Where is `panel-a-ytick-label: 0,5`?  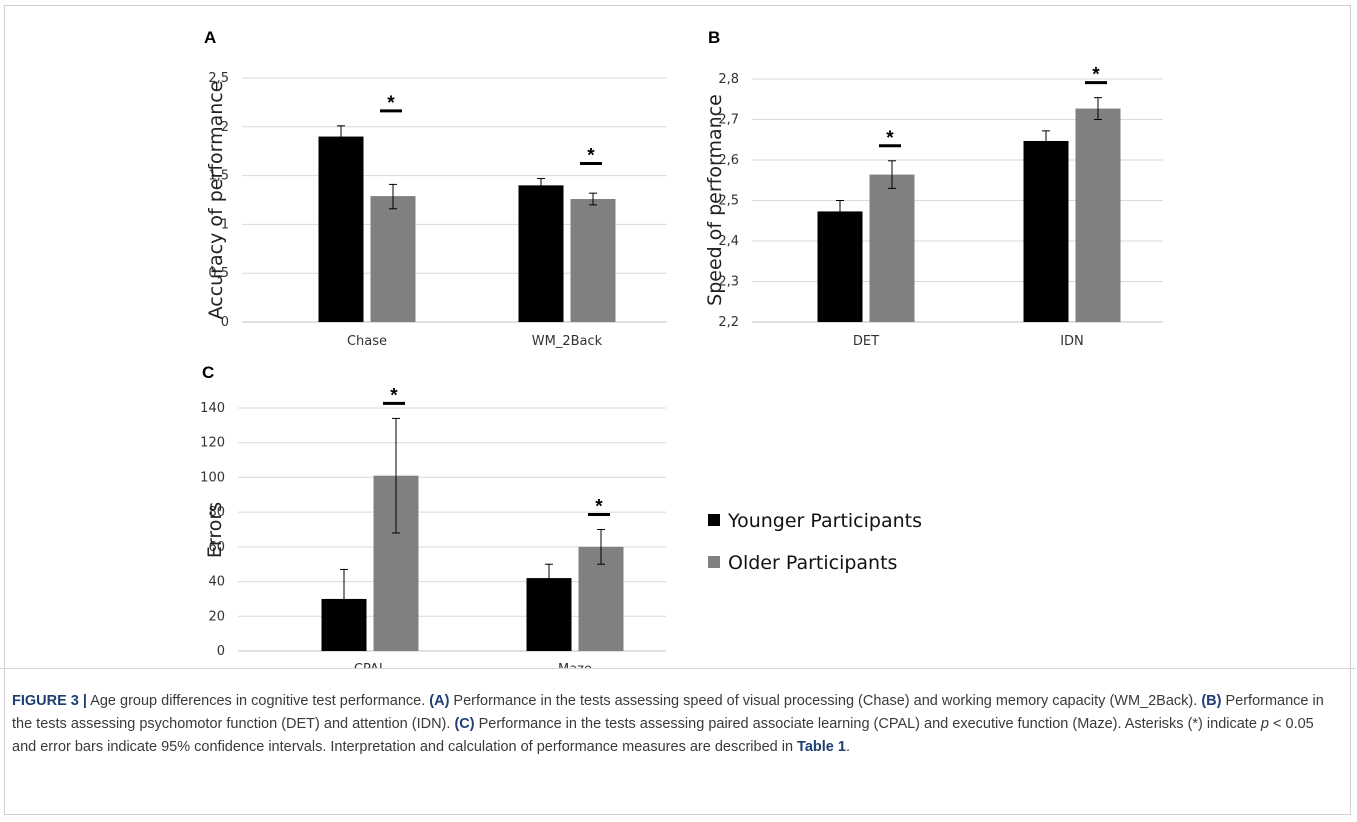 panel-a-ytick-label: 0,5 is located at coordinates (218, 273).